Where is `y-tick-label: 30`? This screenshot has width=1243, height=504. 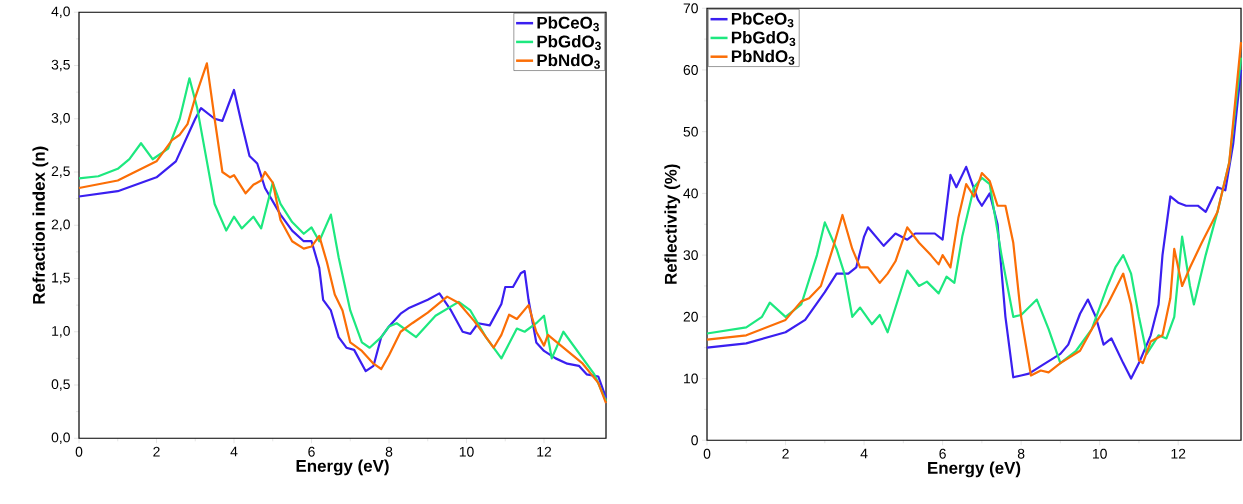
y-tick-label: 30 is located at coordinates (690, 255).